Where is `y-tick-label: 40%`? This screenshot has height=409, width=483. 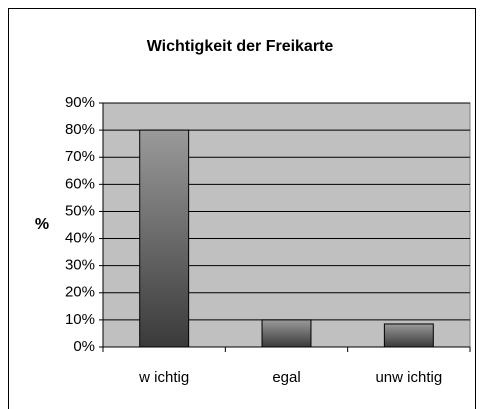
y-tick-label: 40% is located at coordinates (80, 238).